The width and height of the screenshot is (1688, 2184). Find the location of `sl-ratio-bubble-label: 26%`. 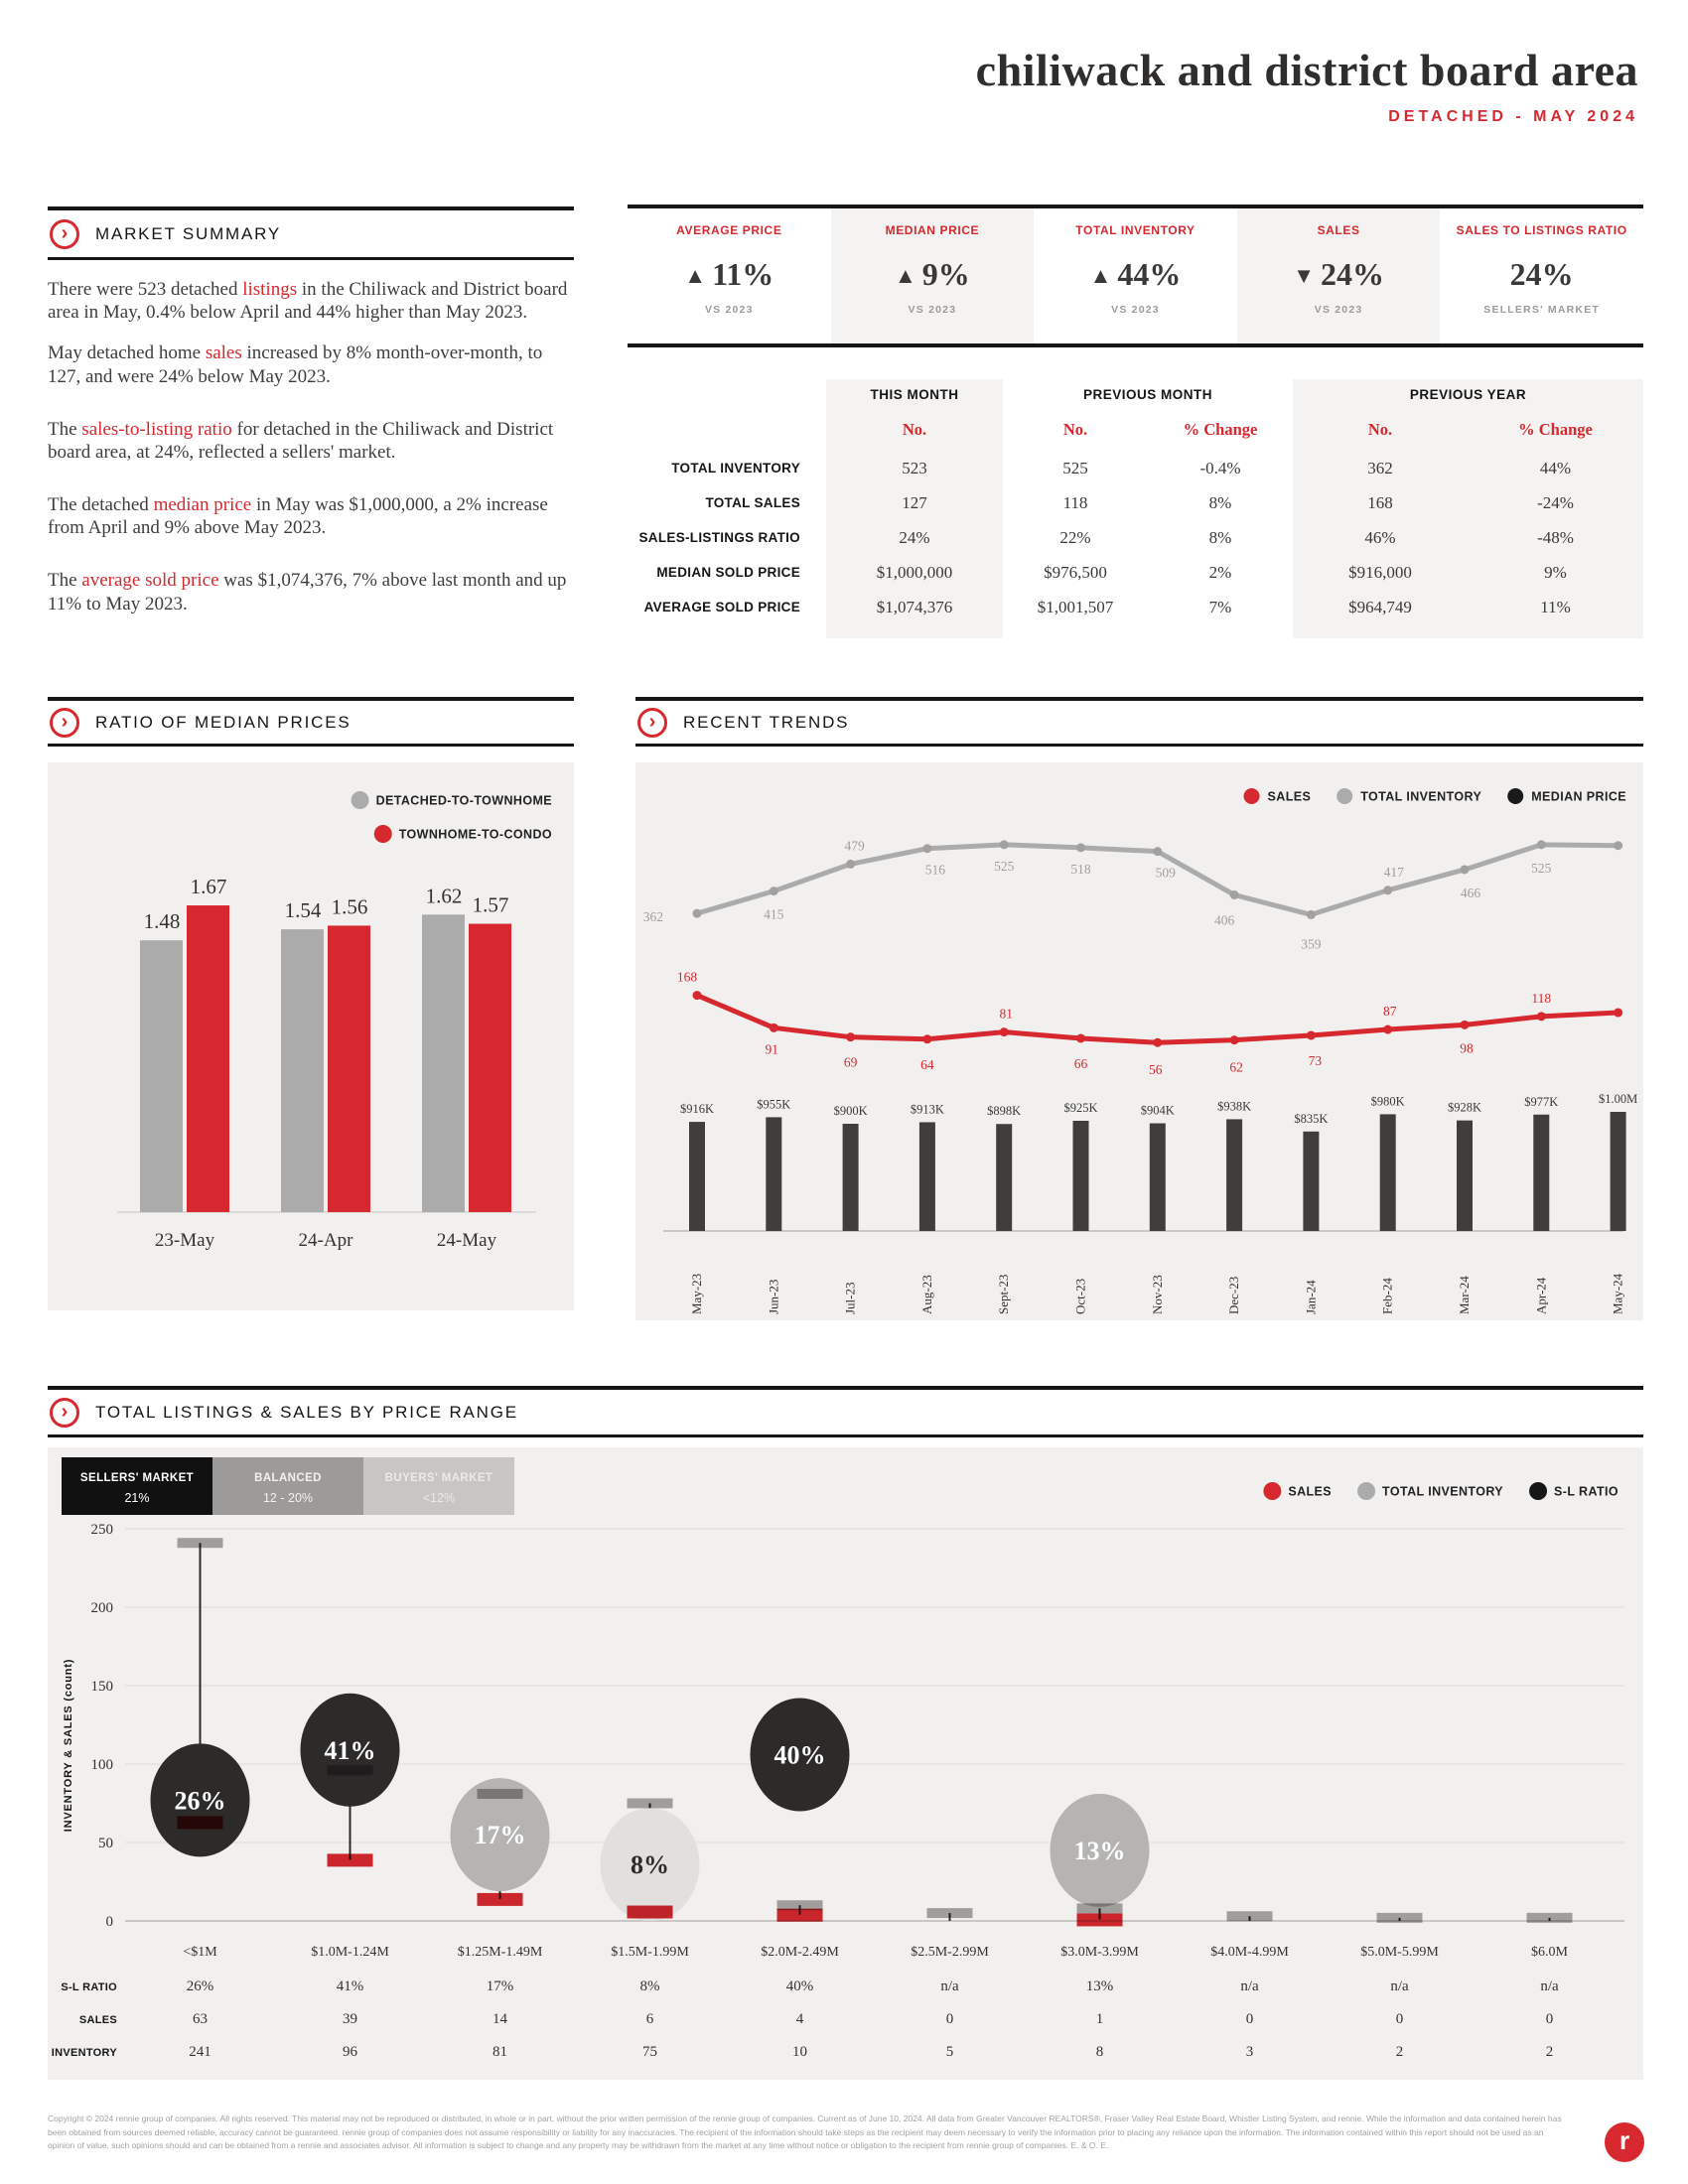

sl-ratio-bubble-label: 26% is located at coordinates (200, 1800).